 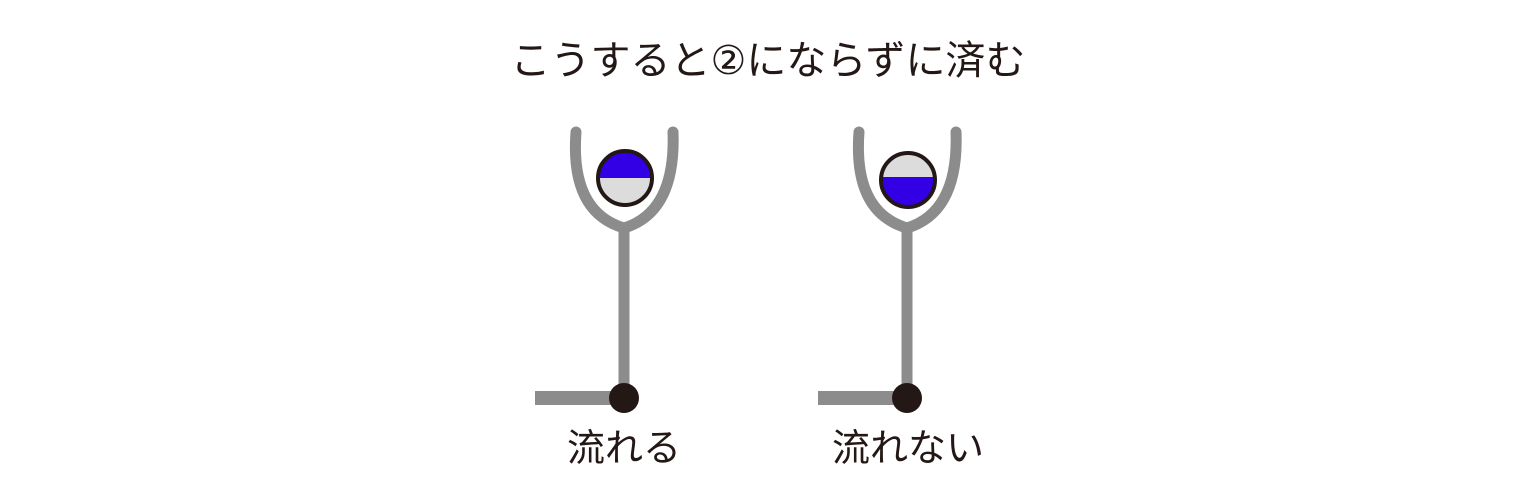 What do you see at coordinates (890, 269) in the screenshot?
I see `figure-not-flowing` at bounding box center [890, 269].